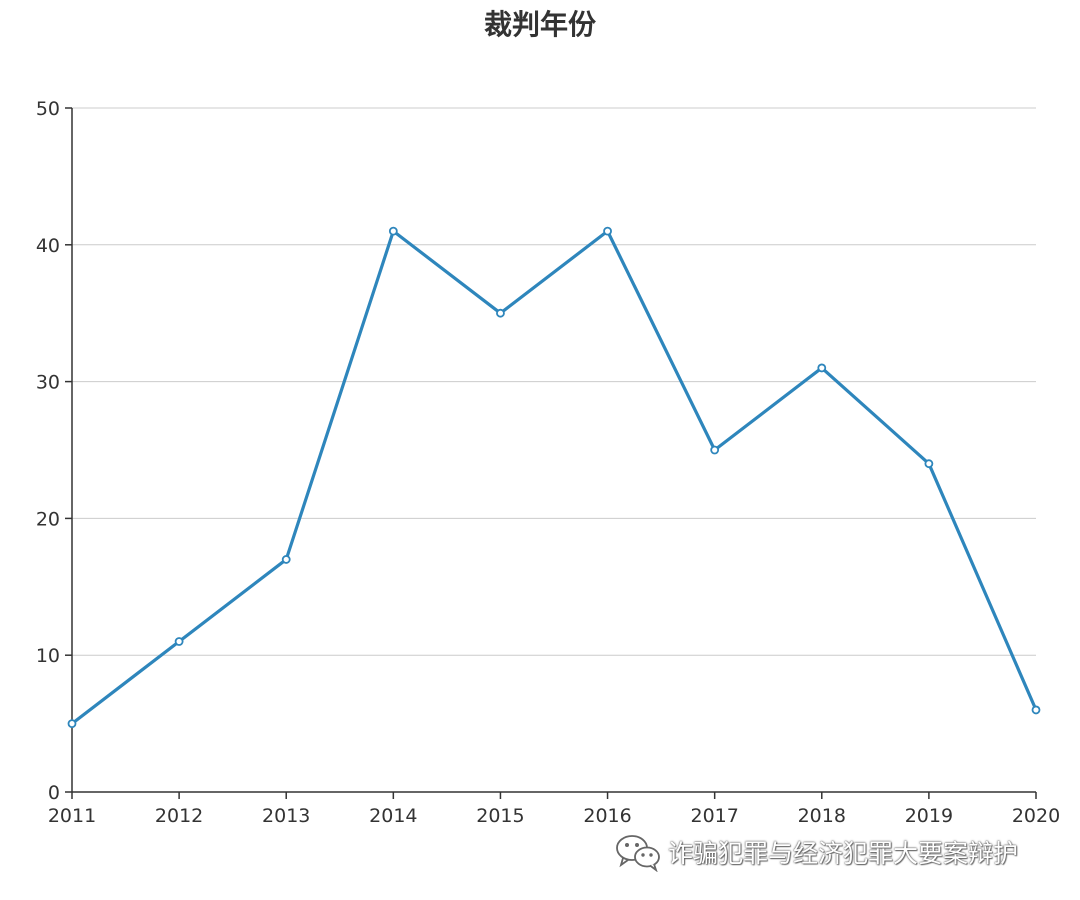  What do you see at coordinates (554, 816) in the screenshot?
I see `x-tick-labels: 2011 2012 2013 2014 2015 2016 2017 2018 2019 2020` at bounding box center [554, 816].